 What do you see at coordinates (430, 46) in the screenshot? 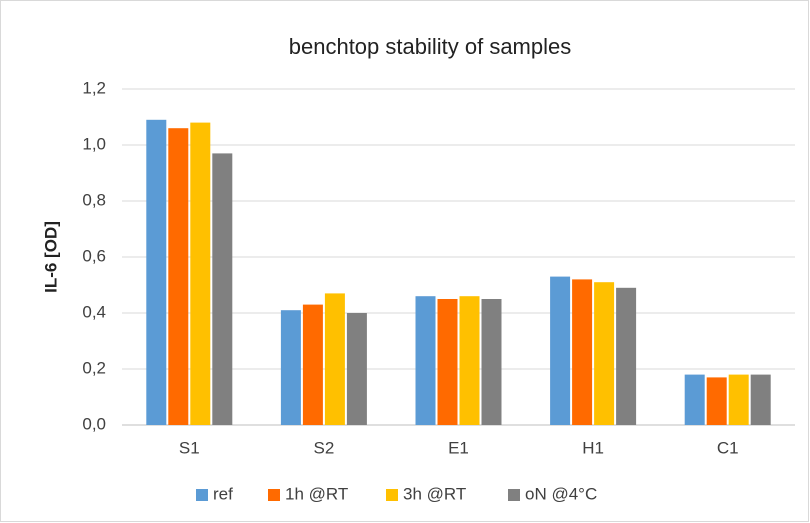
I see `chart-title: benchtop stability of samples` at bounding box center [430, 46].